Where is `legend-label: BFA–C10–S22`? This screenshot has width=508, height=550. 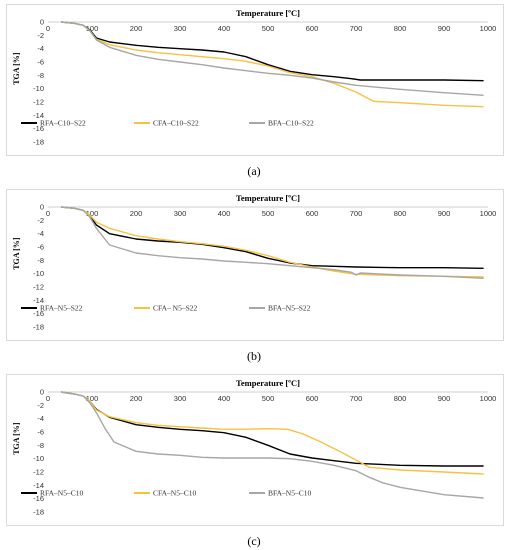
legend-label: BFA–C10–S22 is located at coordinates (291, 123).